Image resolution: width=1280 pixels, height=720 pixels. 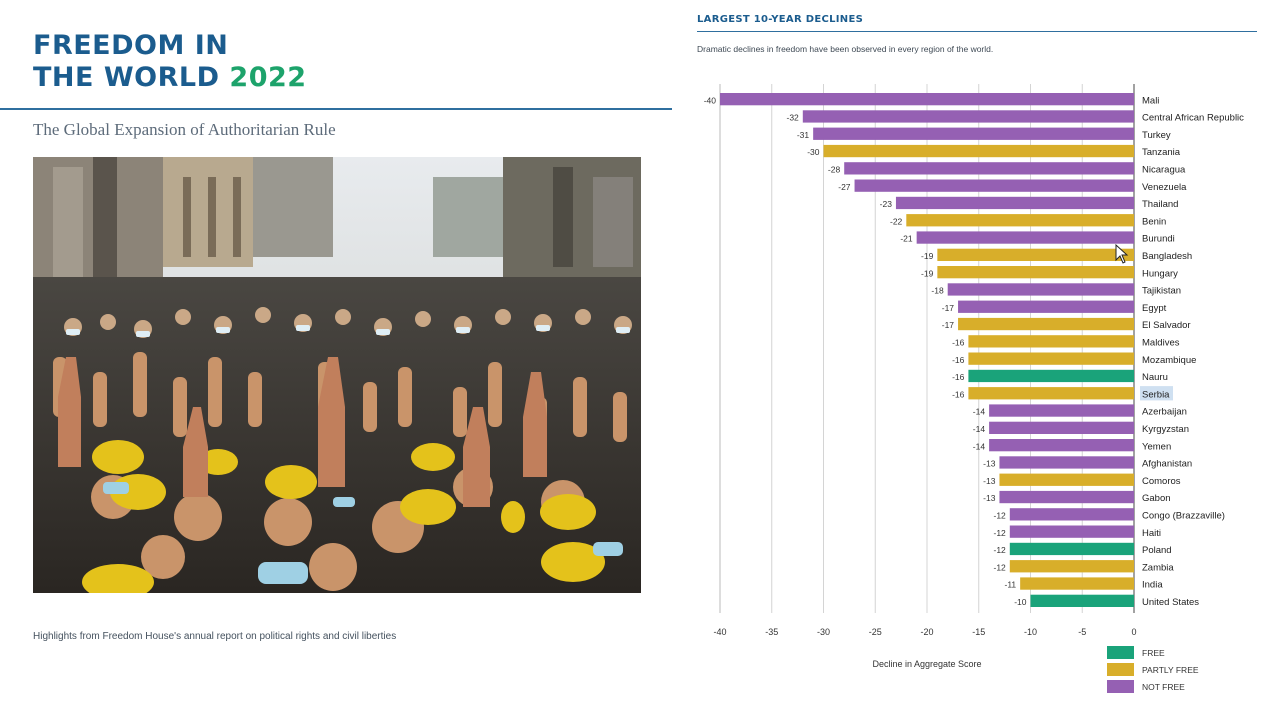 What do you see at coordinates (1193, 118) in the screenshot?
I see `category-label: Central African Republic` at bounding box center [1193, 118].